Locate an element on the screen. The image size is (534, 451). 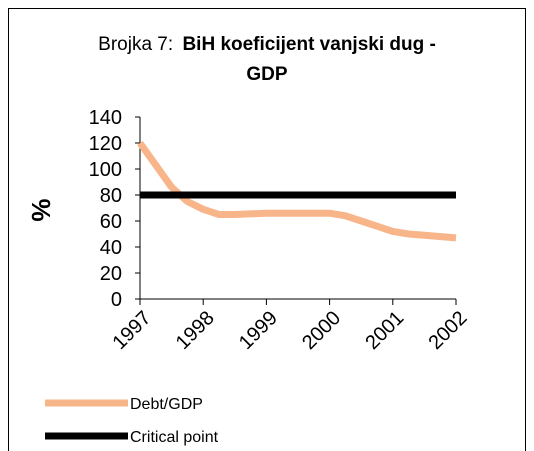
x-tick-label: 1999 is located at coordinates (258, 330).